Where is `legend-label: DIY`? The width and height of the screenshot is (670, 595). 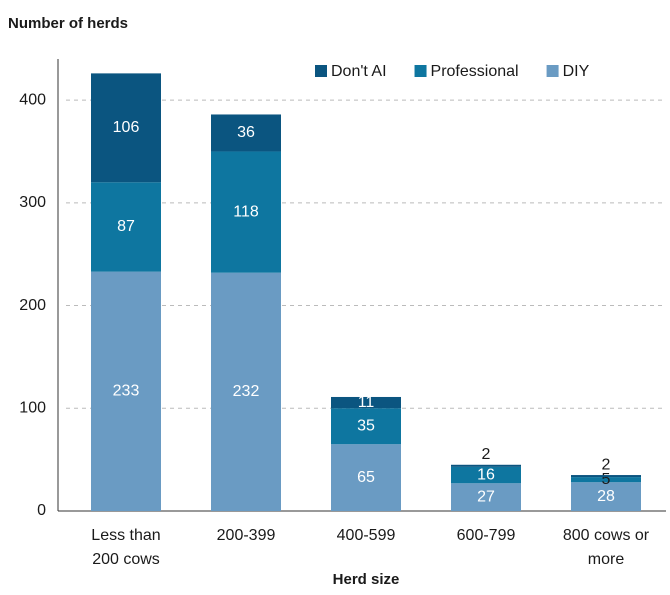 legend-label: DIY is located at coordinates (576, 71).